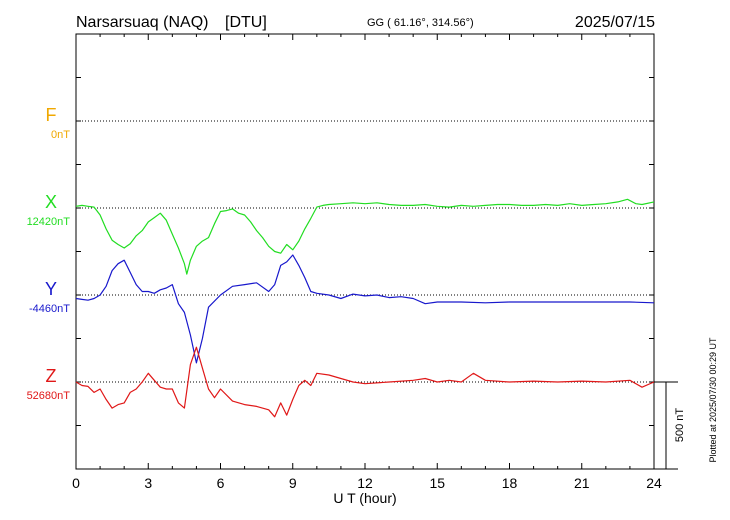  I want to click on date-label: 2025/07/15, so click(615, 22).